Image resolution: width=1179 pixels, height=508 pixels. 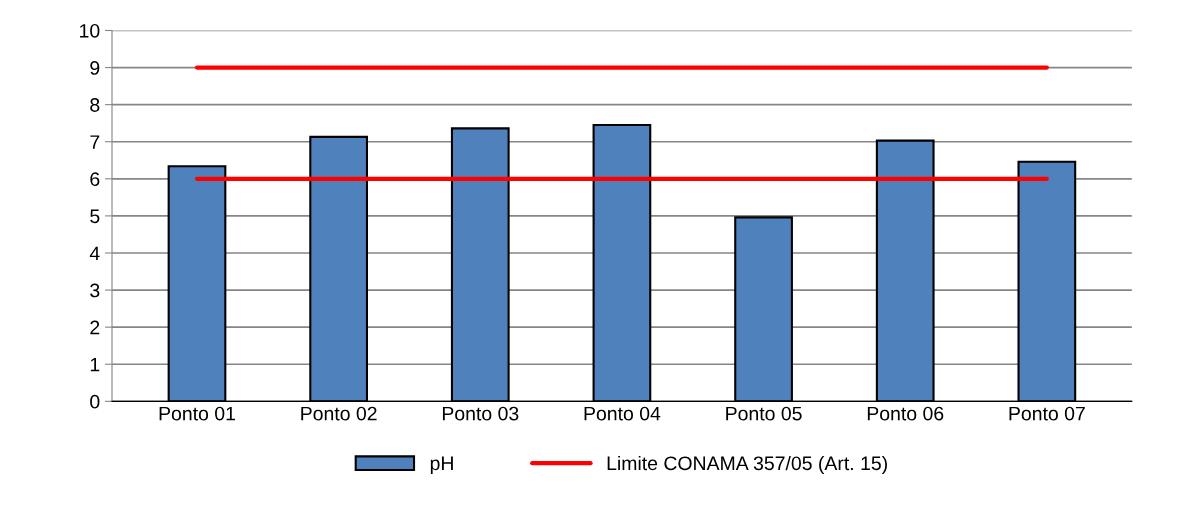 What do you see at coordinates (95, 105) in the screenshot?
I see `y-tick-label: 8` at bounding box center [95, 105].